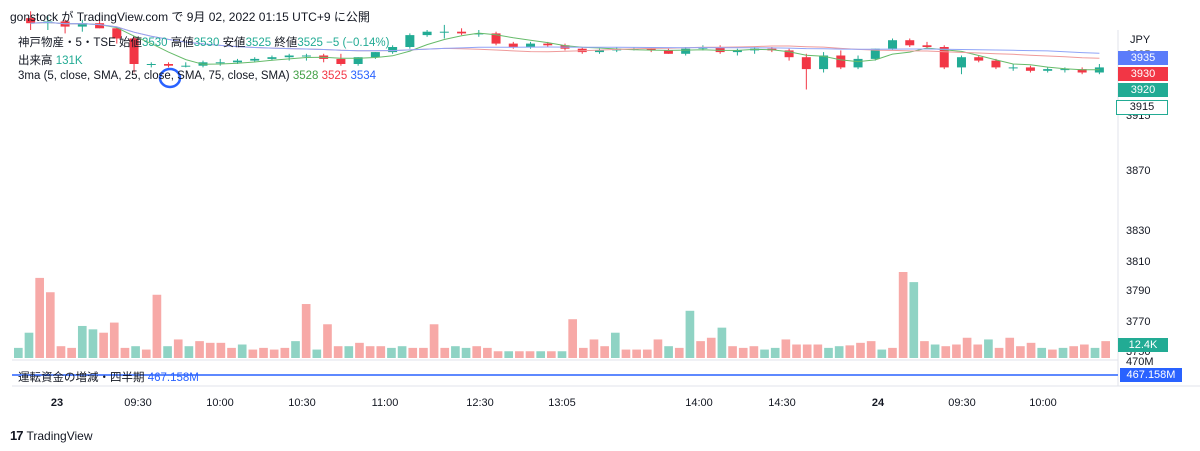  I want to click on indicator-legend: 運転資金の増減・四半期 467.158M, so click(108, 377).